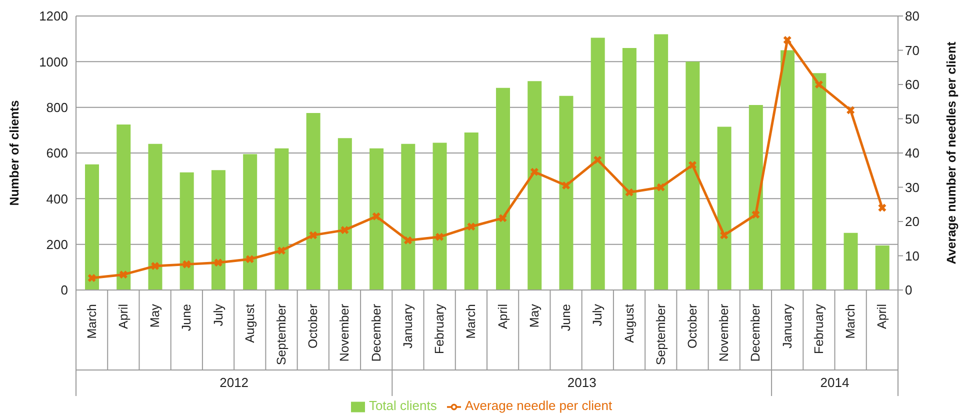  What do you see at coordinates (57, 107) in the screenshot?
I see `y-tick-label: 800` at bounding box center [57, 107].